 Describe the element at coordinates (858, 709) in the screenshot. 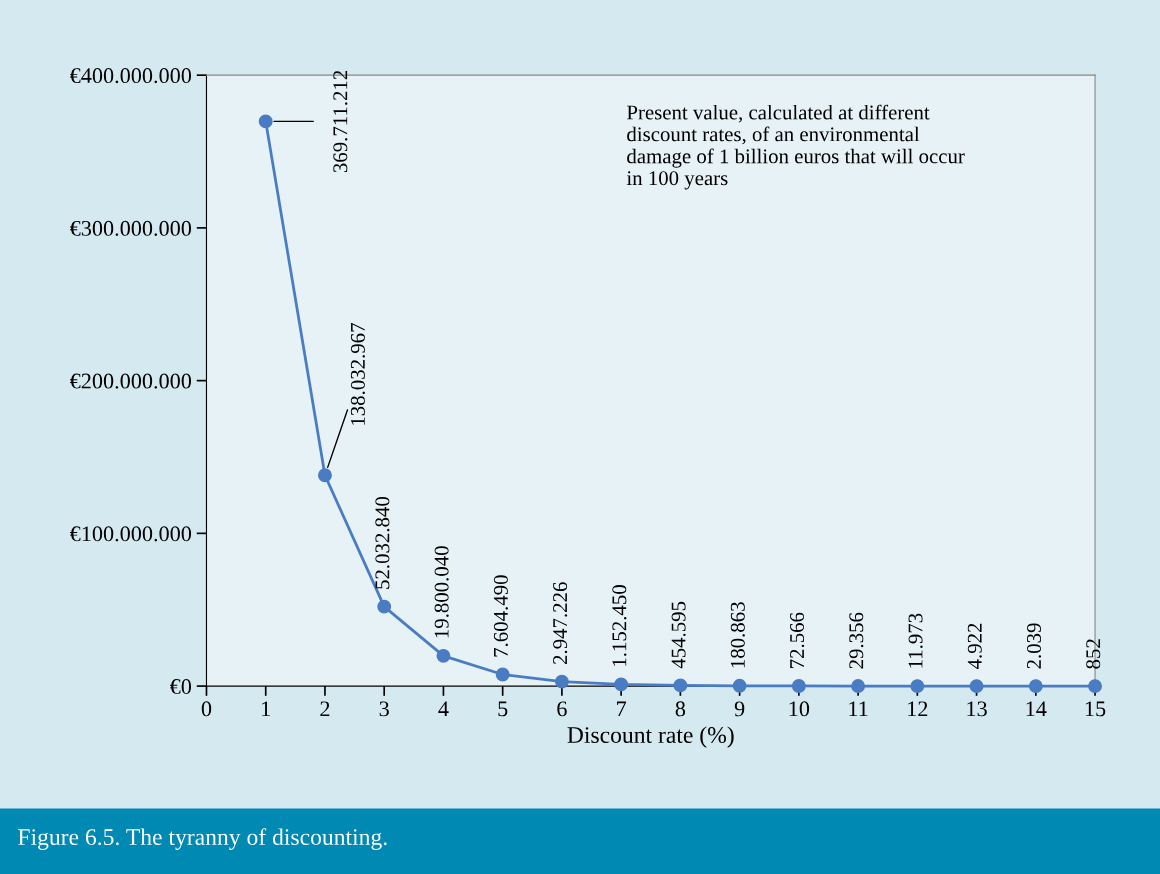

I see `x-tick-label: 11` at that location.